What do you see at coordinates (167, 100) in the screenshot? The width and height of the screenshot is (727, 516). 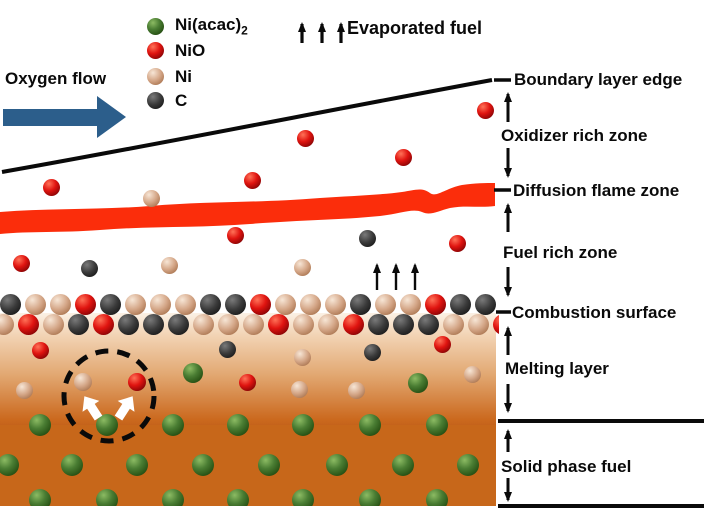 I see `legend-item-c: C` at bounding box center [167, 100].